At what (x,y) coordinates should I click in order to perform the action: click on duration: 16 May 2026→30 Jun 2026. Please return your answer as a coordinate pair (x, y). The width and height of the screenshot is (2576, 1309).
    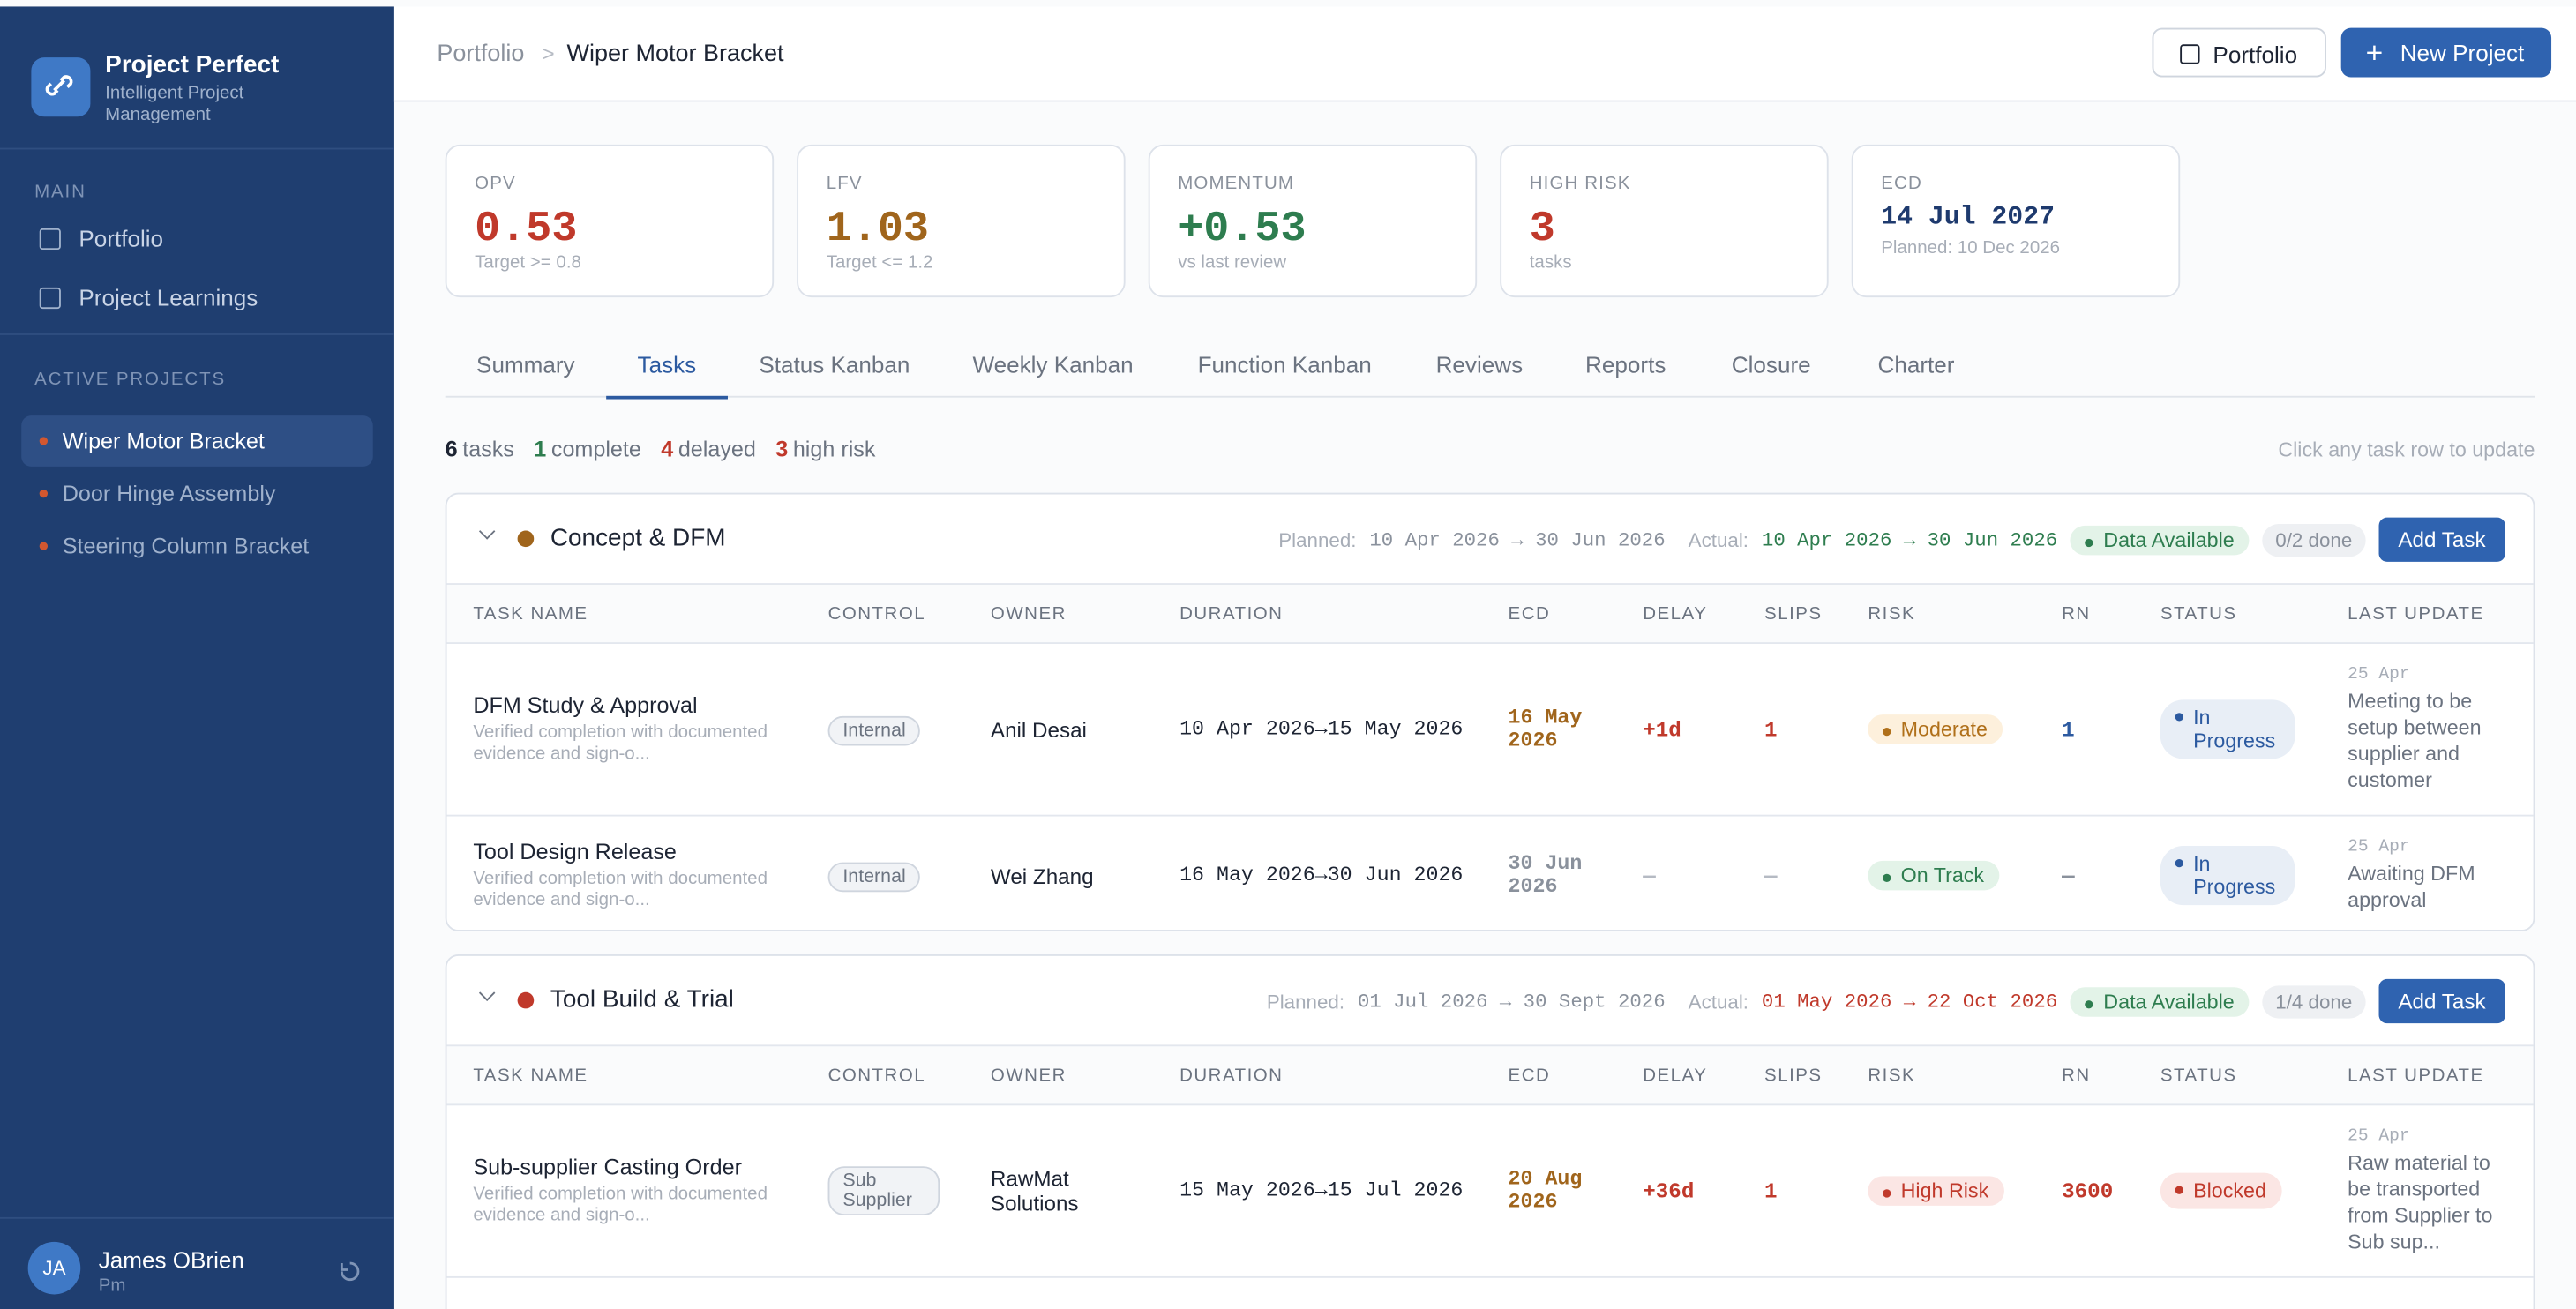
    Looking at the image, I should click on (1322, 875).